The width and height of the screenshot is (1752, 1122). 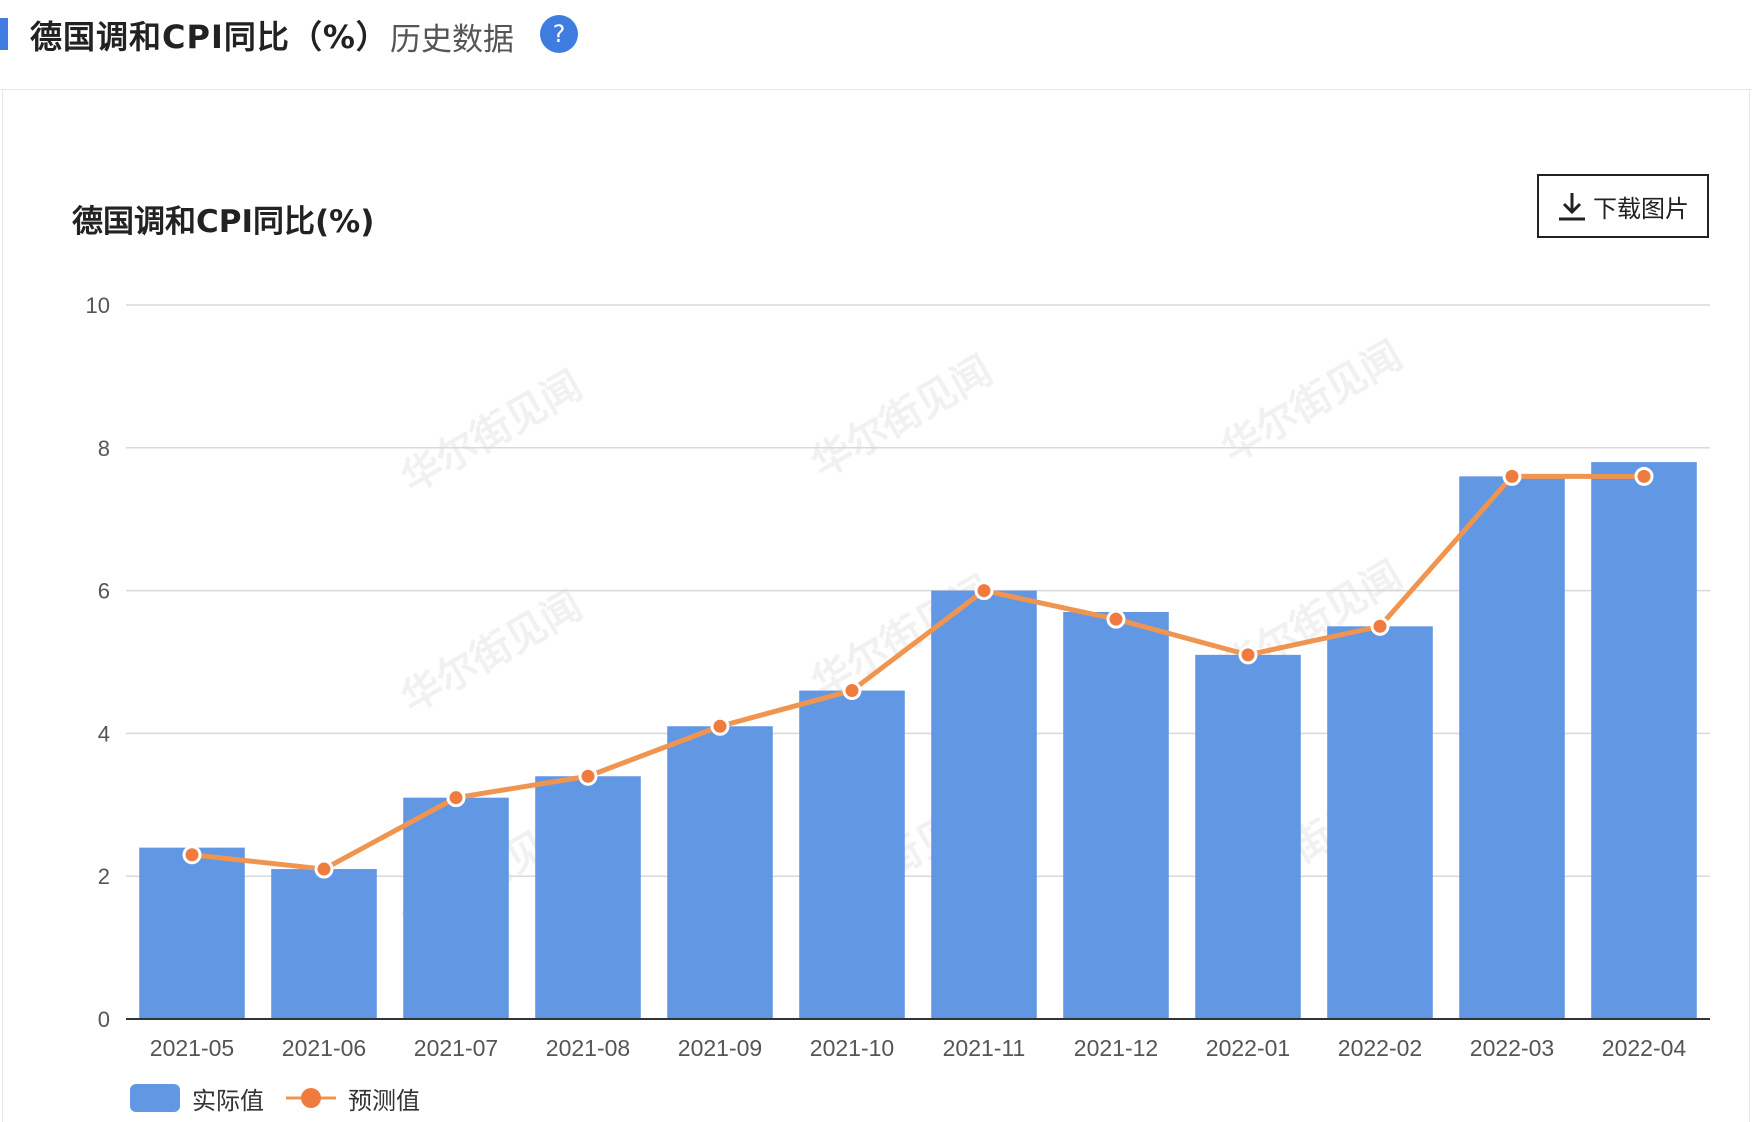 I want to click on x-tick-label: 2021-08, so click(x=588, y=1048).